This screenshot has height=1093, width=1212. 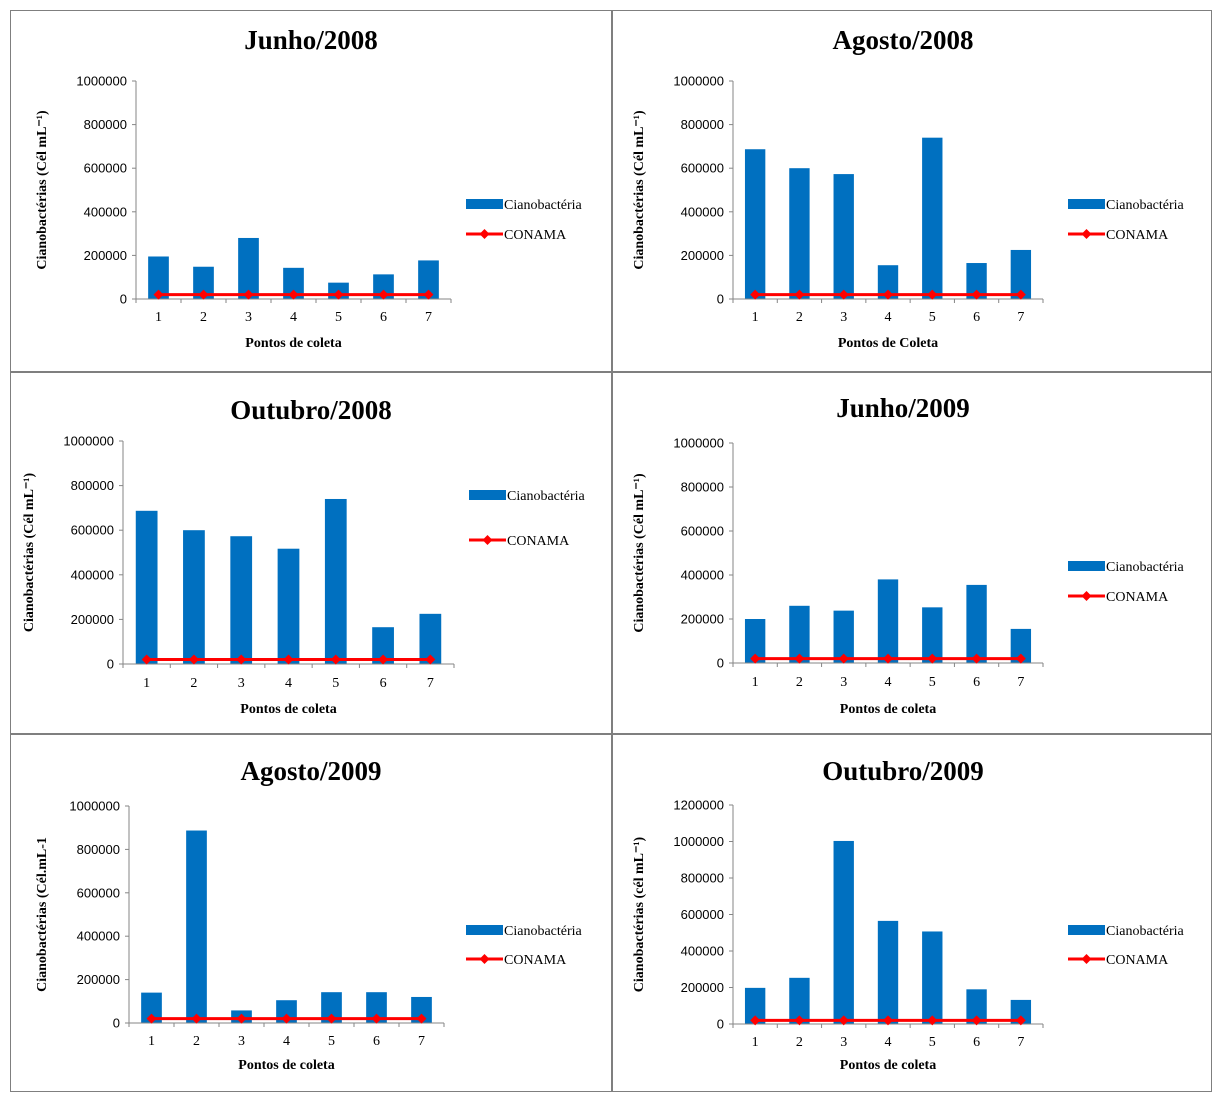 I want to click on y-axis-label: Cianobactérias (Cél.mL-1, so click(x=42, y=914).